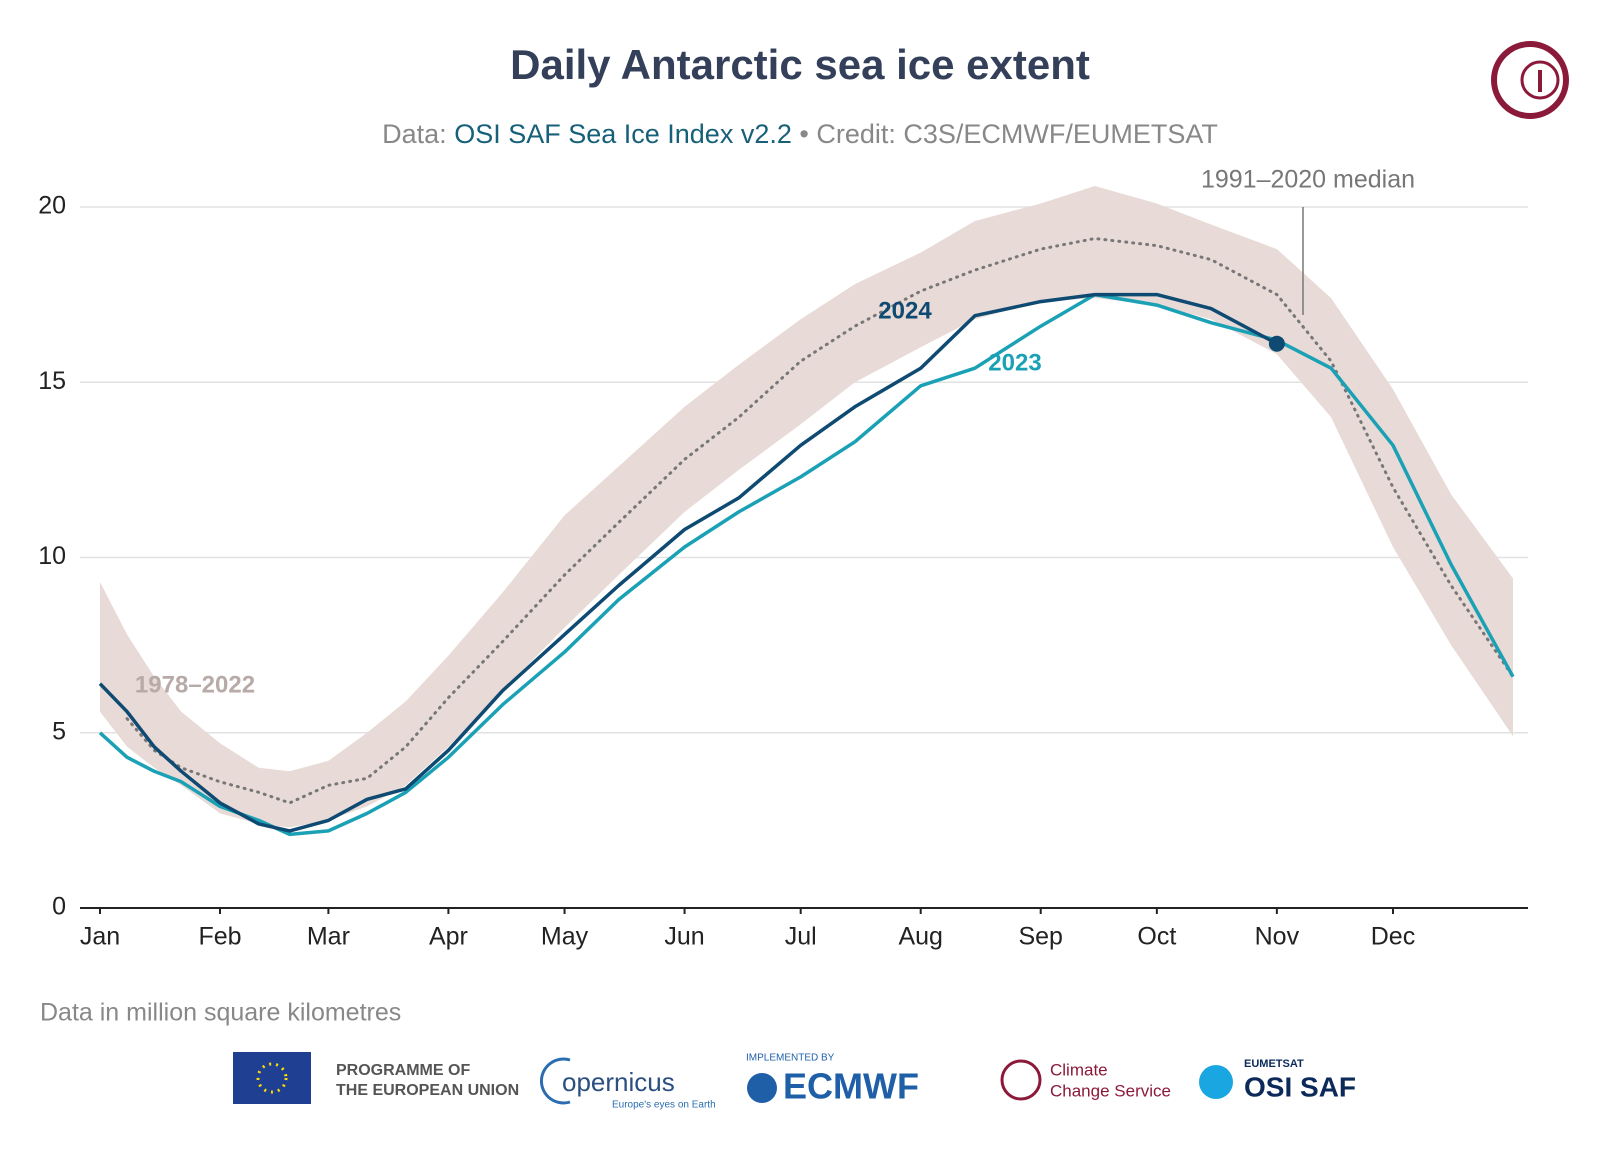  What do you see at coordinates (1308, 180) in the screenshot?
I see `series-label: 1991–2020 median` at bounding box center [1308, 180].